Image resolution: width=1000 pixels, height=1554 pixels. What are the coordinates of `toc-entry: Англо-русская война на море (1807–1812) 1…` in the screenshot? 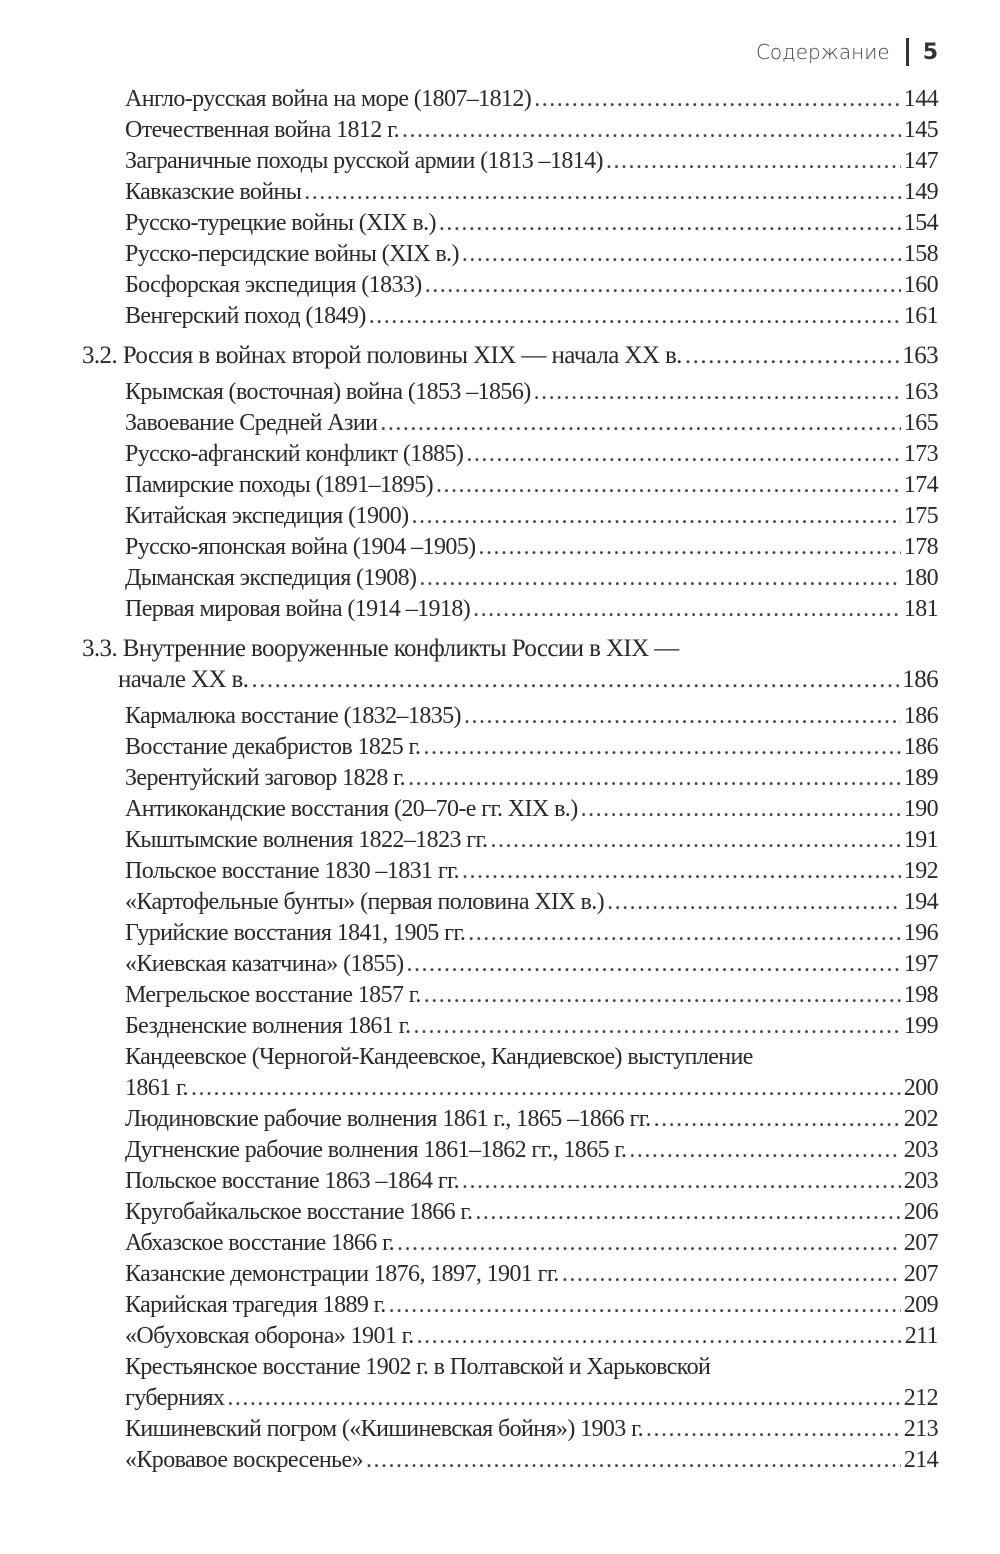 It's located at (500, 99).